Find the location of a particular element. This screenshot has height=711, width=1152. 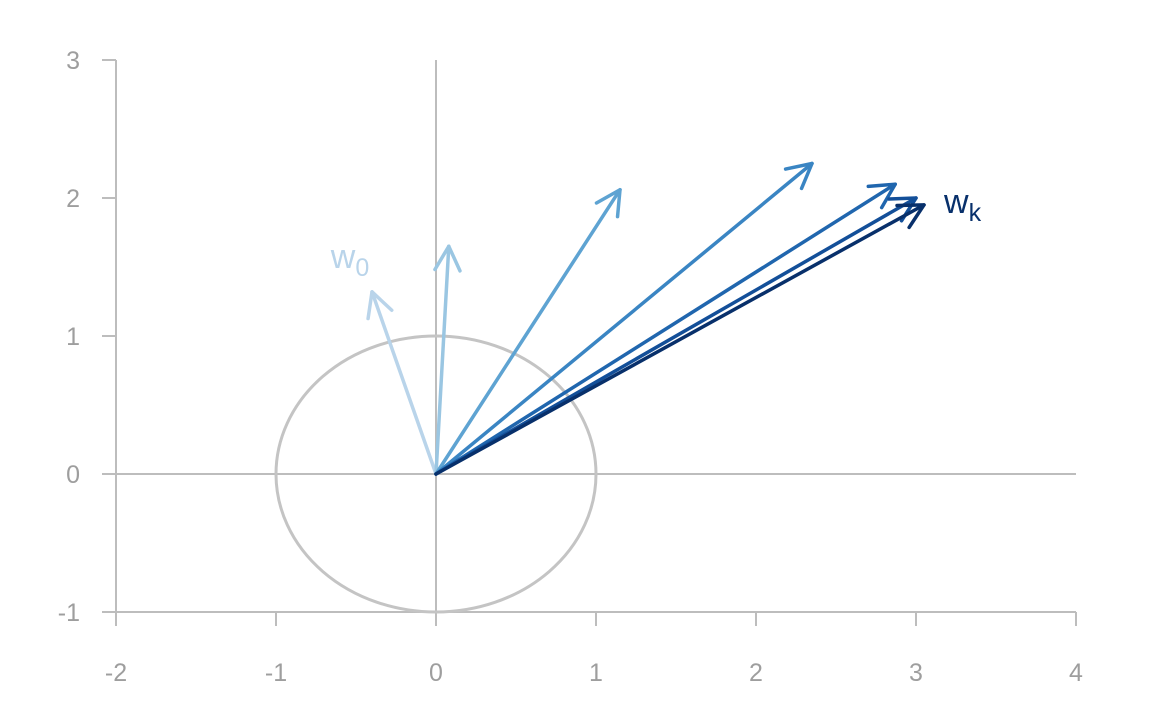

y-tick-label: 1 is located at coordinates (73, 337).